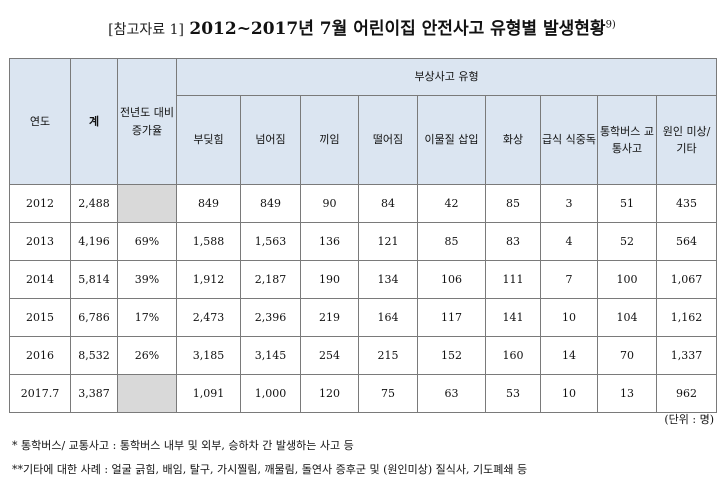 The image size is (724, 496). What do you see at coordinates (329, 203) in the screenshot?
I see `cell-value: 90` at bounding box center [329, 203].